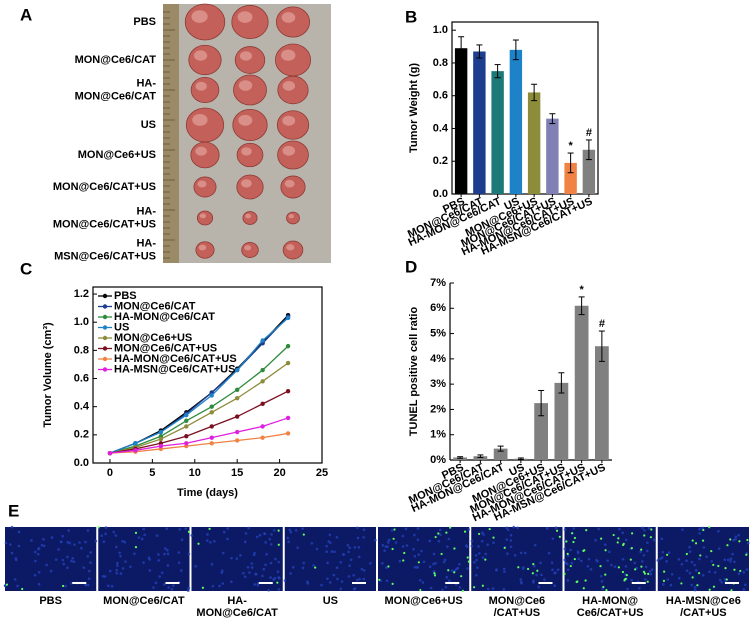 This screenshot has height=643, width=753. What do you see at coordinates (105, 256) in the screenshot?
I see `photo-label: MSN@Ce6/CAT+US` at bounding box center [105, 256].